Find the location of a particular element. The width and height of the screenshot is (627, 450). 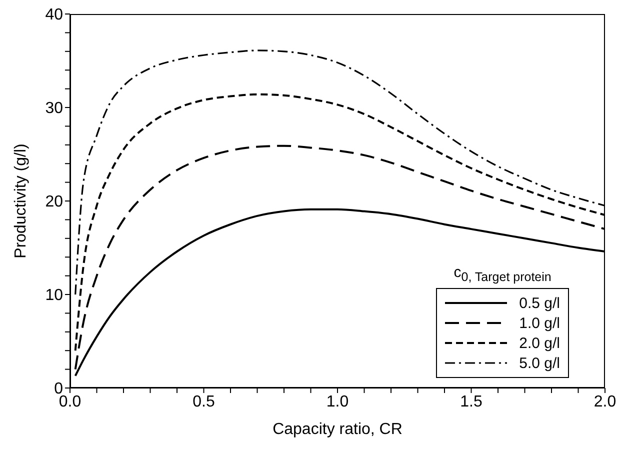

y-tick-label: 10 is located at coordinates (54, 295).